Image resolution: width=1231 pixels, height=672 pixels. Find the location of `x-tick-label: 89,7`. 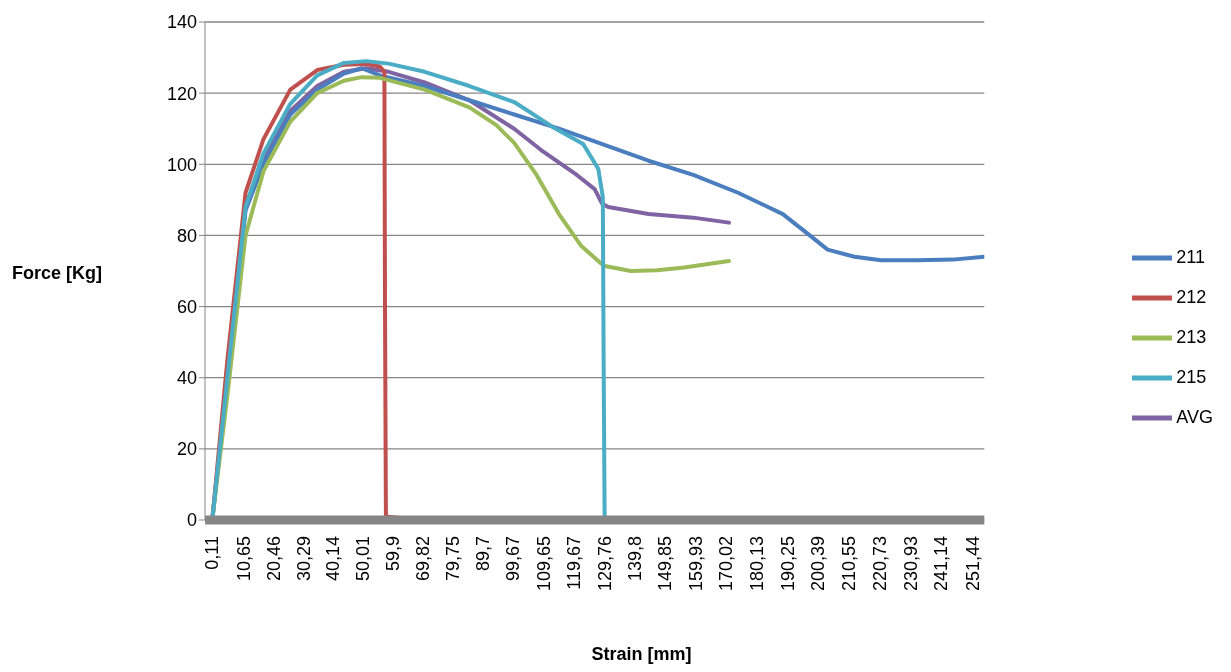

x-tick-label: 89,7 is located at coordinates (483, 554).